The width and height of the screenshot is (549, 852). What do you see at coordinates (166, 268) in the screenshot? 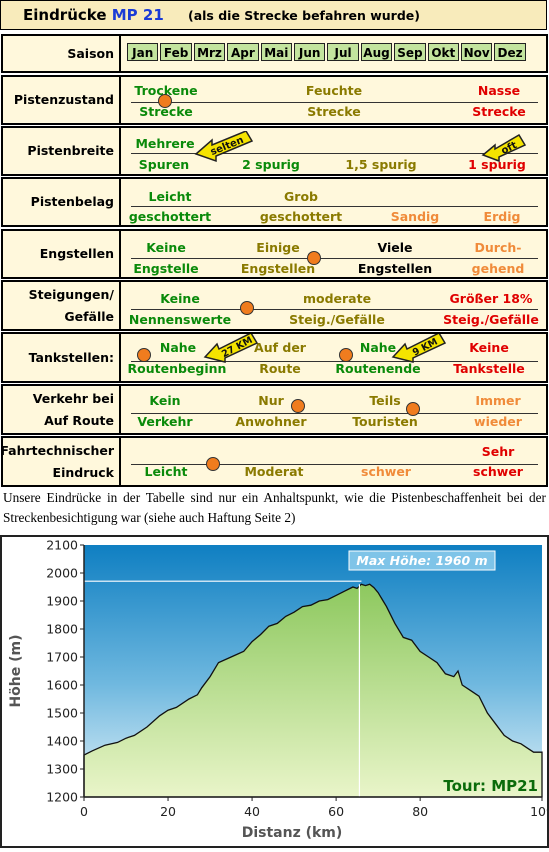
I see `eng-opt1-b: Engstelle` at bounding box center [166, 268].